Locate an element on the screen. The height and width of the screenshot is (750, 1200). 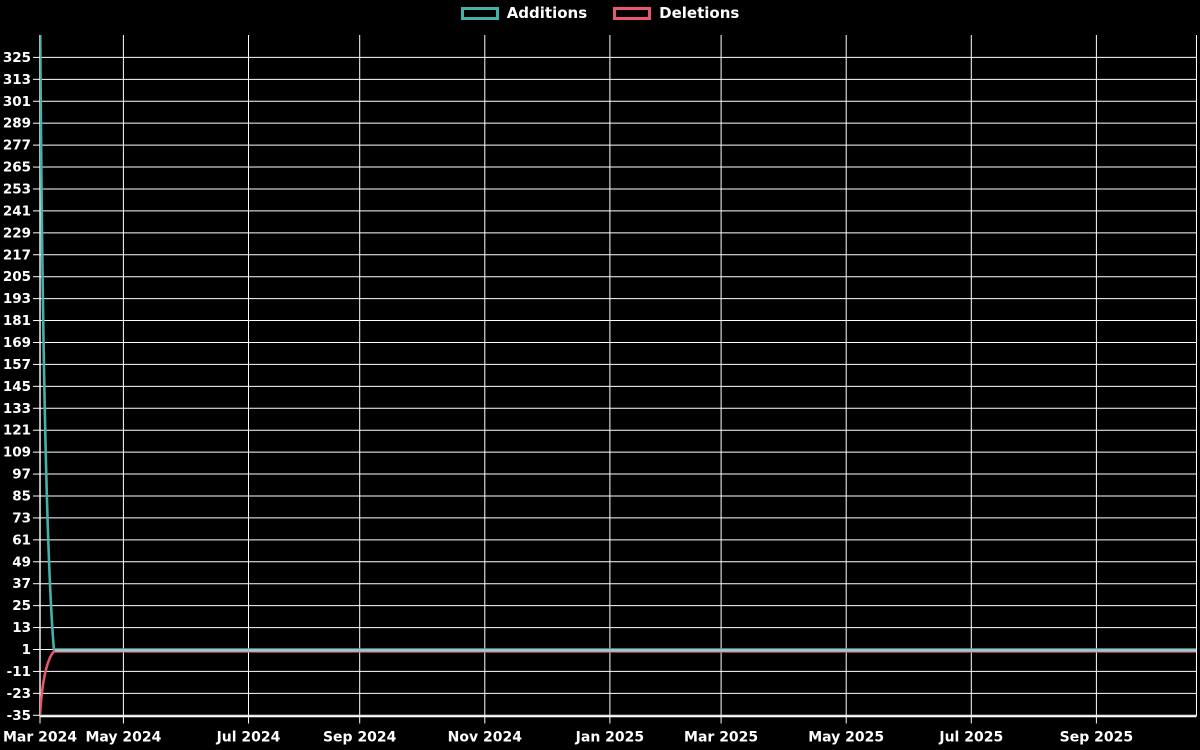
y-tick-label: 265 is located at coordinates (17, 168).